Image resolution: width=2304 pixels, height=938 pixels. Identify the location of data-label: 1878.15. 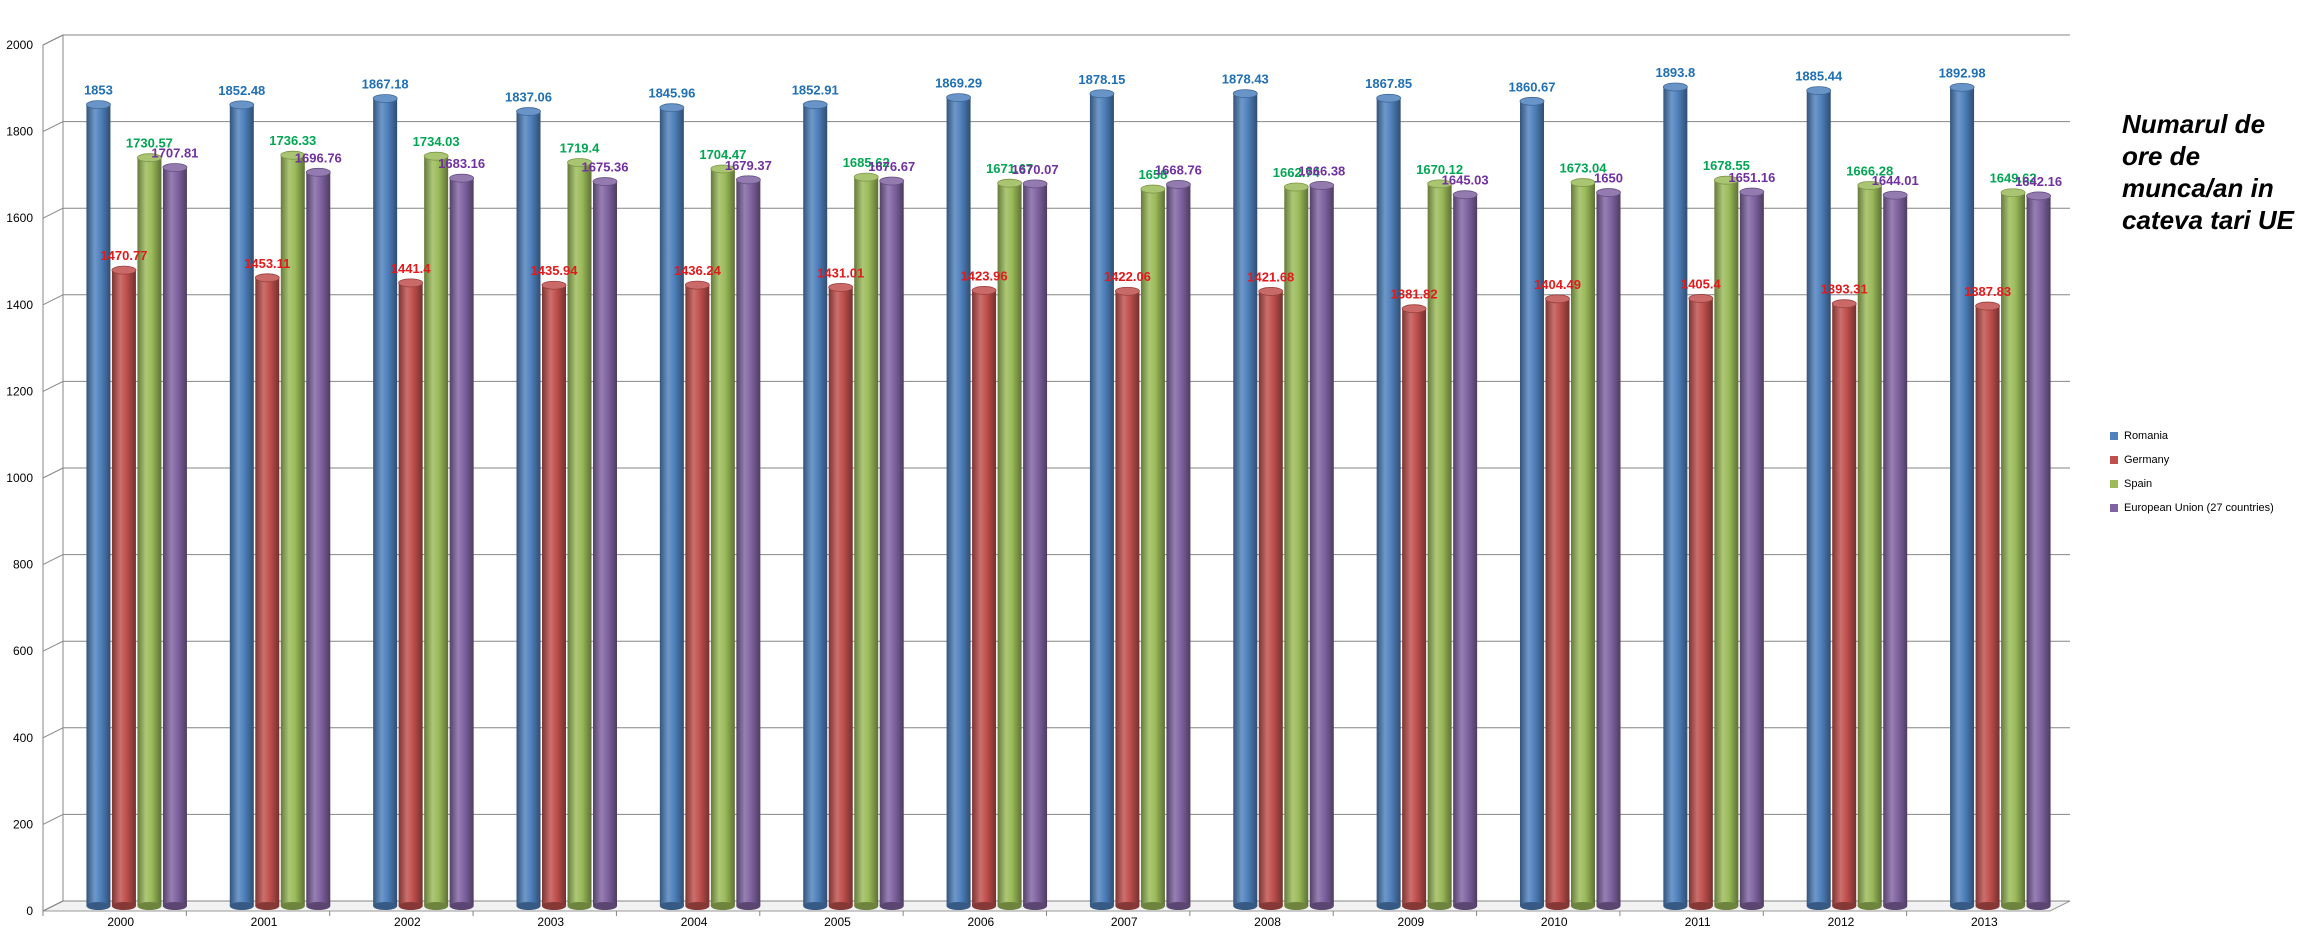
(1101, 79).